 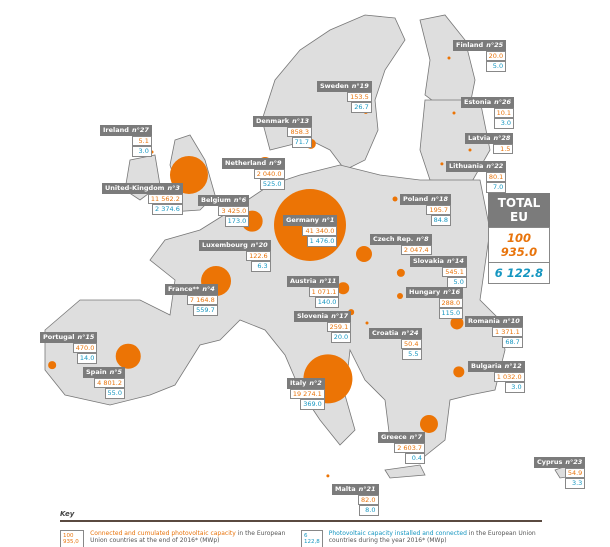 I want to click on country-name-tag: Croatia n°24, so click(x=395, y=333).